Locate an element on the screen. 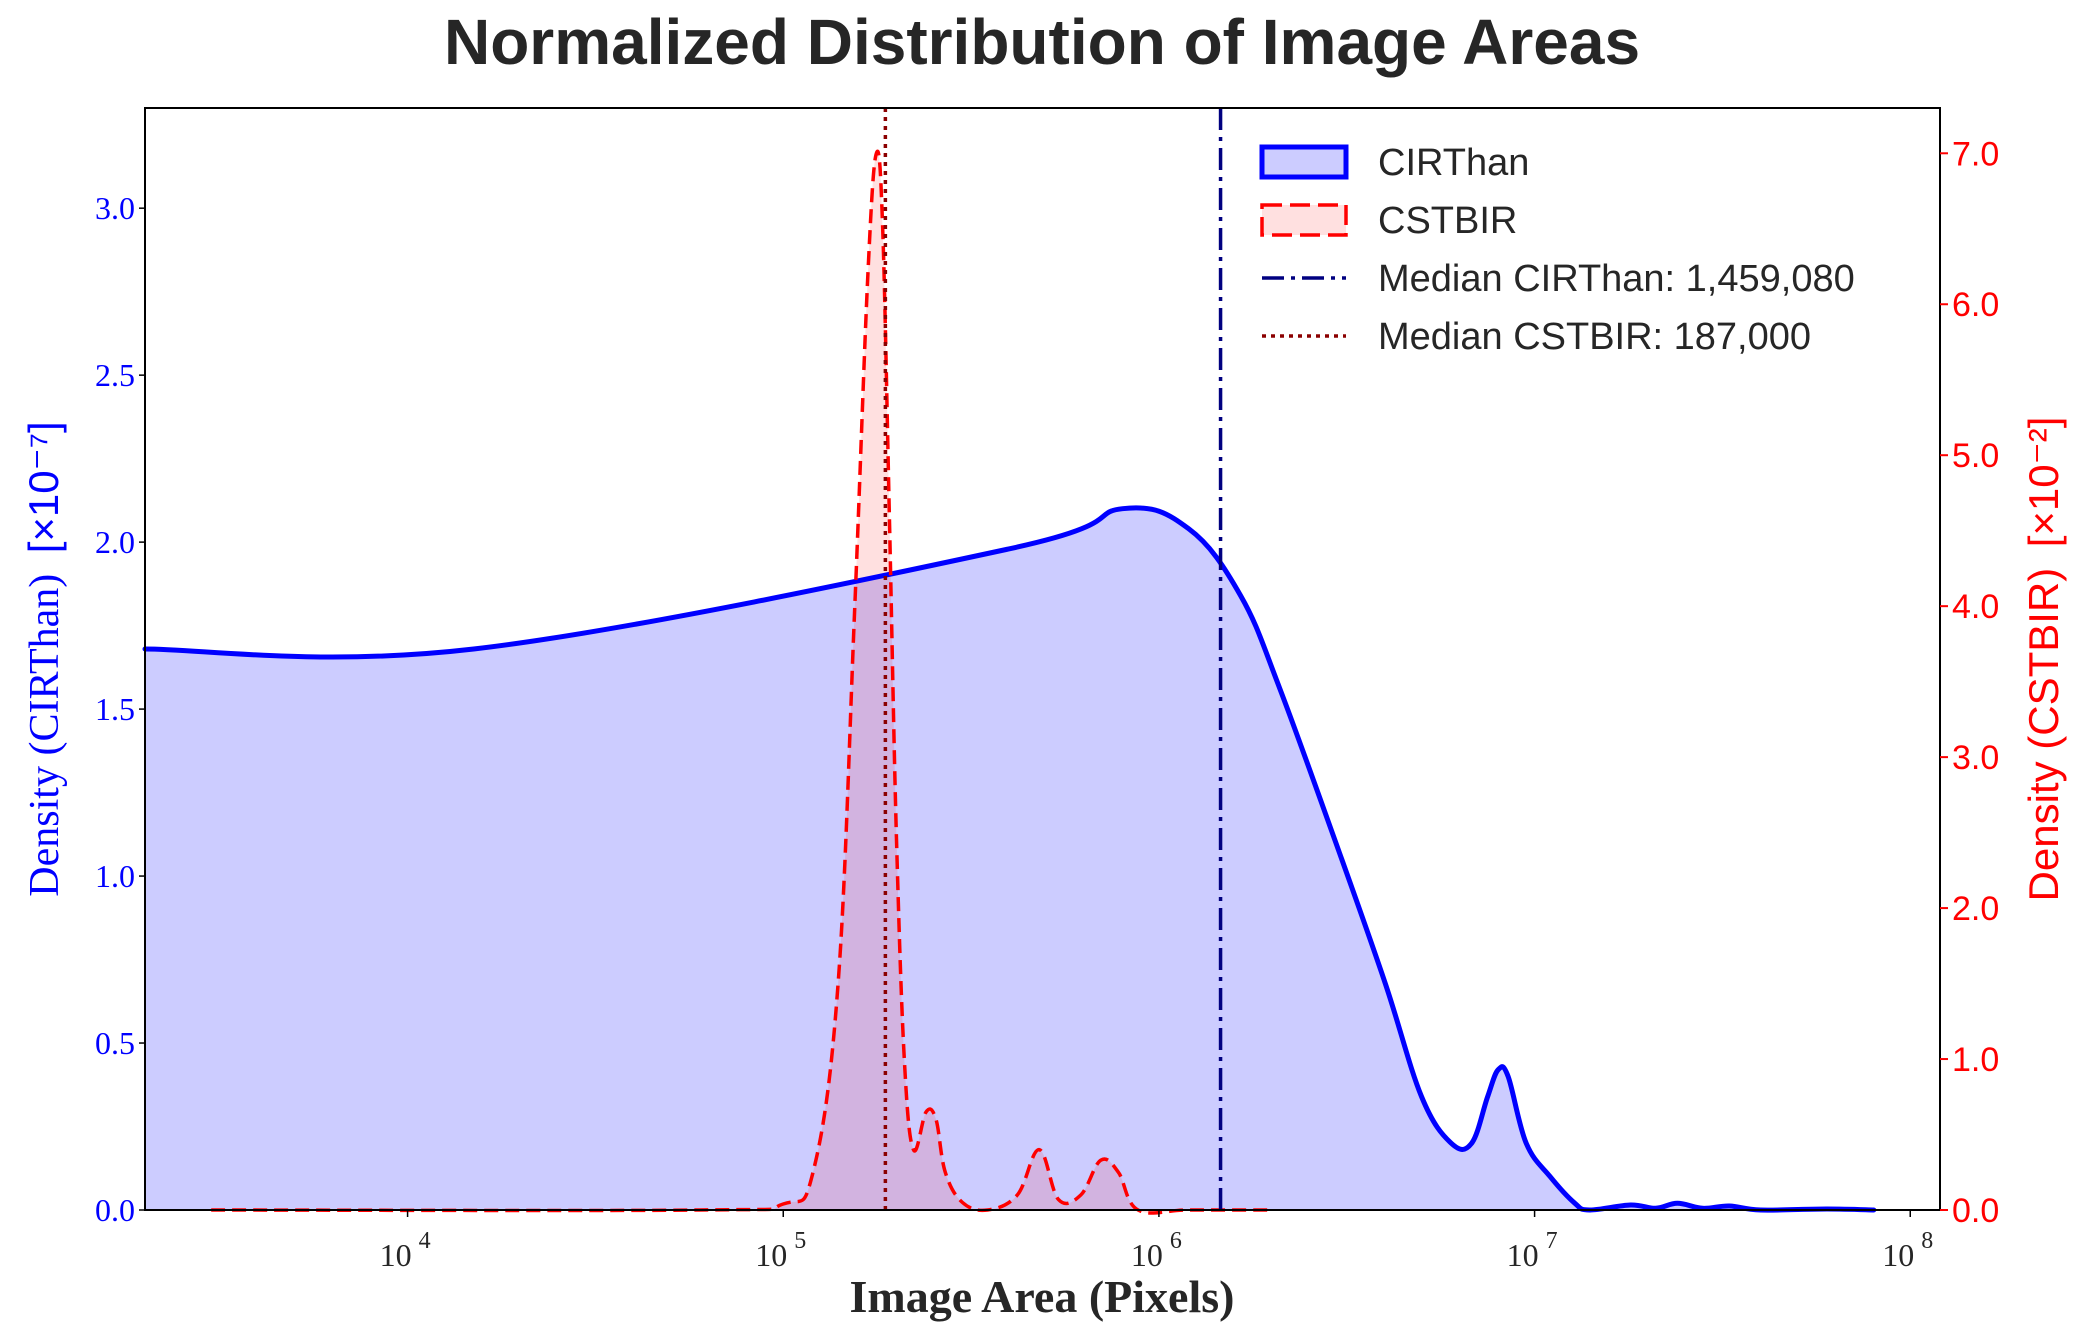 This screenshot has height=1335, width=2085. y-axis-right-multiplier: [×10⁻²] is located at coordinates (2043, 482).